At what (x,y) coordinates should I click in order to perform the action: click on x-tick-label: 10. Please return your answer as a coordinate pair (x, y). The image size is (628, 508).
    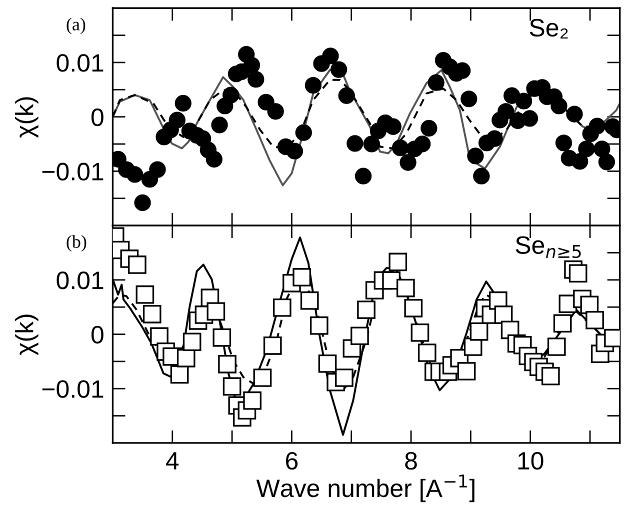
    Looking at the image, I should click on (531, 461).